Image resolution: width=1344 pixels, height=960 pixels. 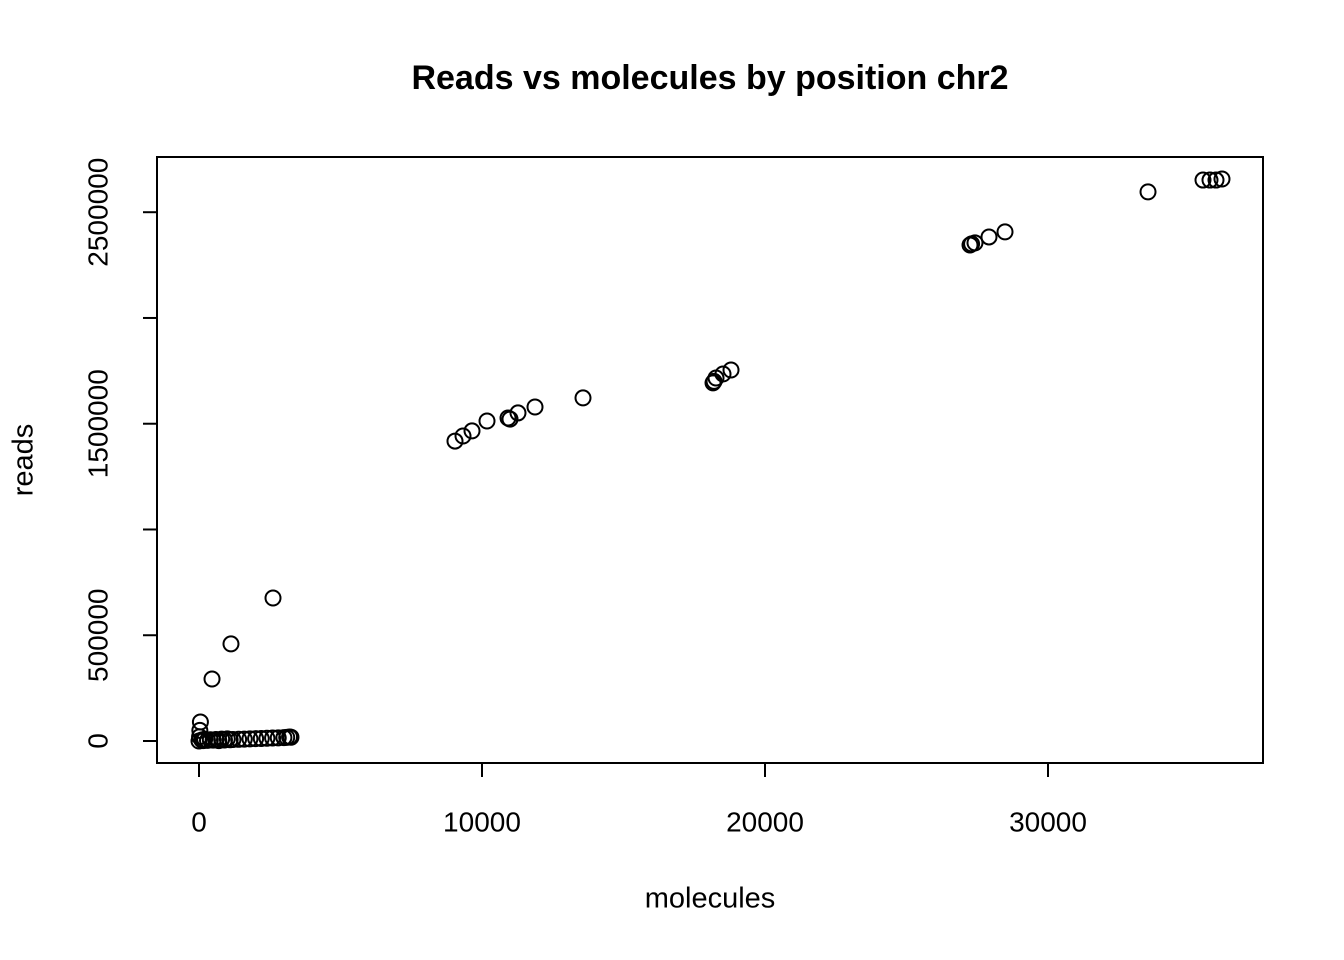 What do you see at coordinates (97, 741) in the screenshot?
I see `y-tick-label: 0` at bounding box center [97, 741].